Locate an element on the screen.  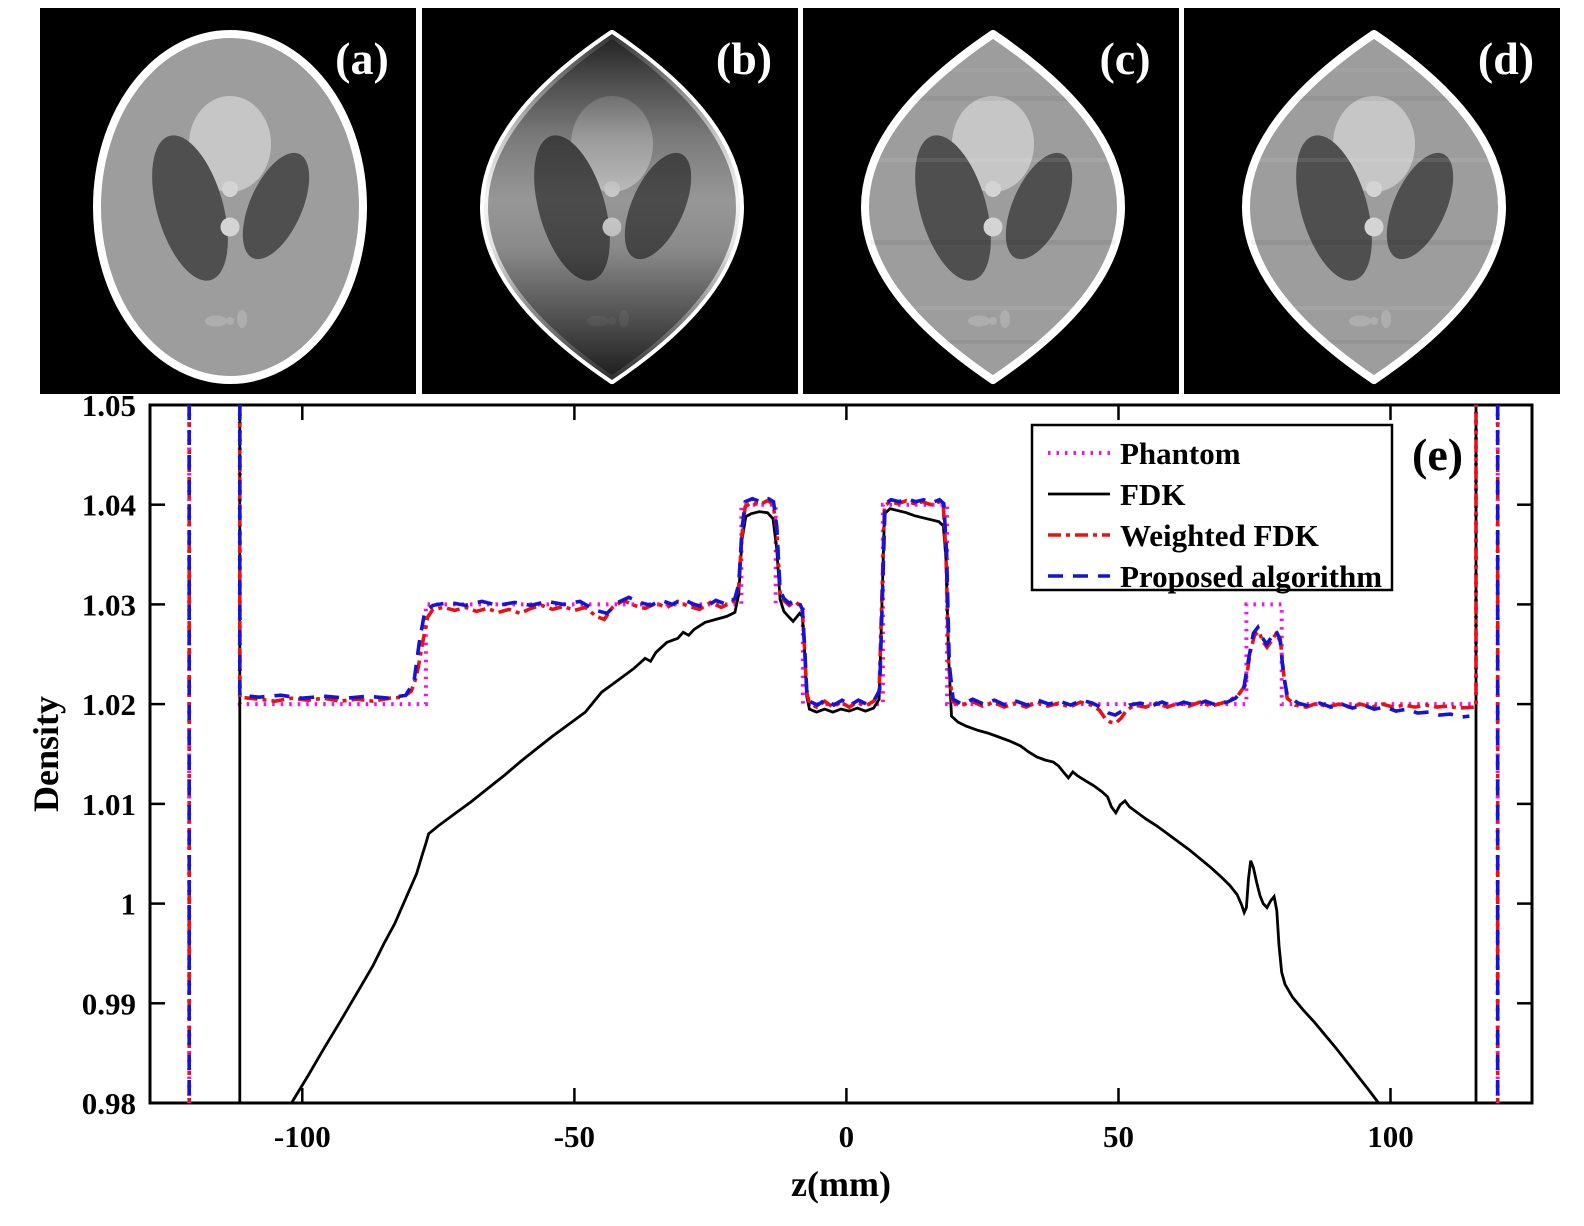
legend-label-weighted-fdk: Weighted FDK is located at coordinates (1219, 535).